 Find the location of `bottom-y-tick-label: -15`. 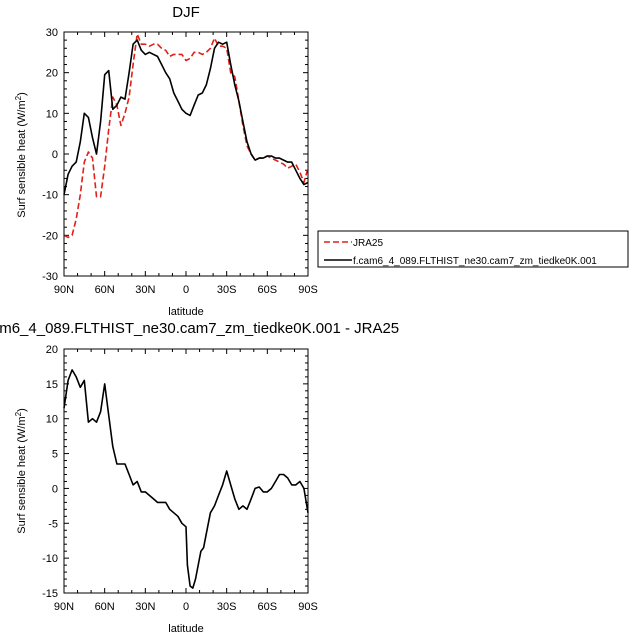

bottom-y-tick-label: -15 is located at coordinates (50, 594).